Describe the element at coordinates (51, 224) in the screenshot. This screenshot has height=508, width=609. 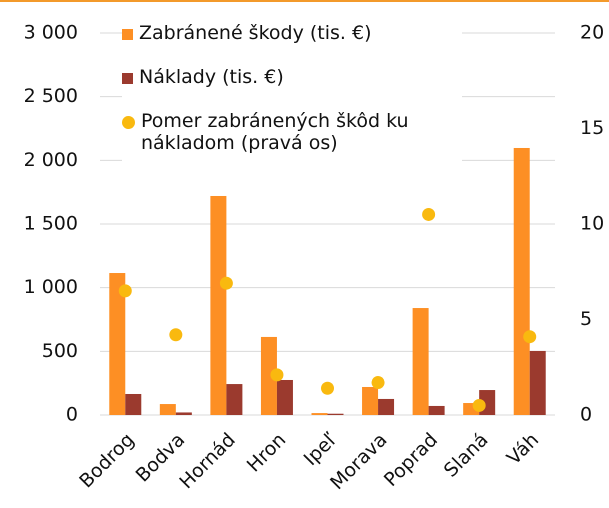
I see `y-tick-label: 1 500` at that location.